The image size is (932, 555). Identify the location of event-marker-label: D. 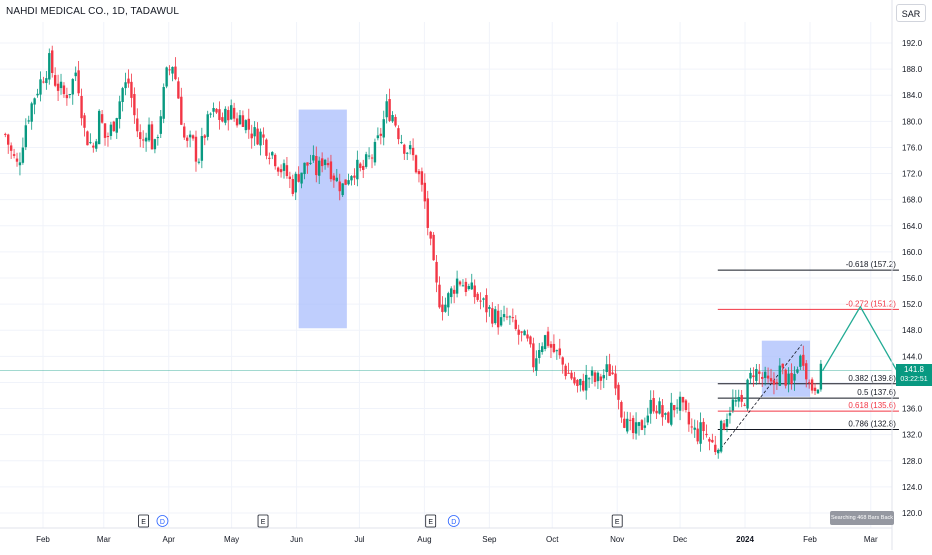
(162, 522).